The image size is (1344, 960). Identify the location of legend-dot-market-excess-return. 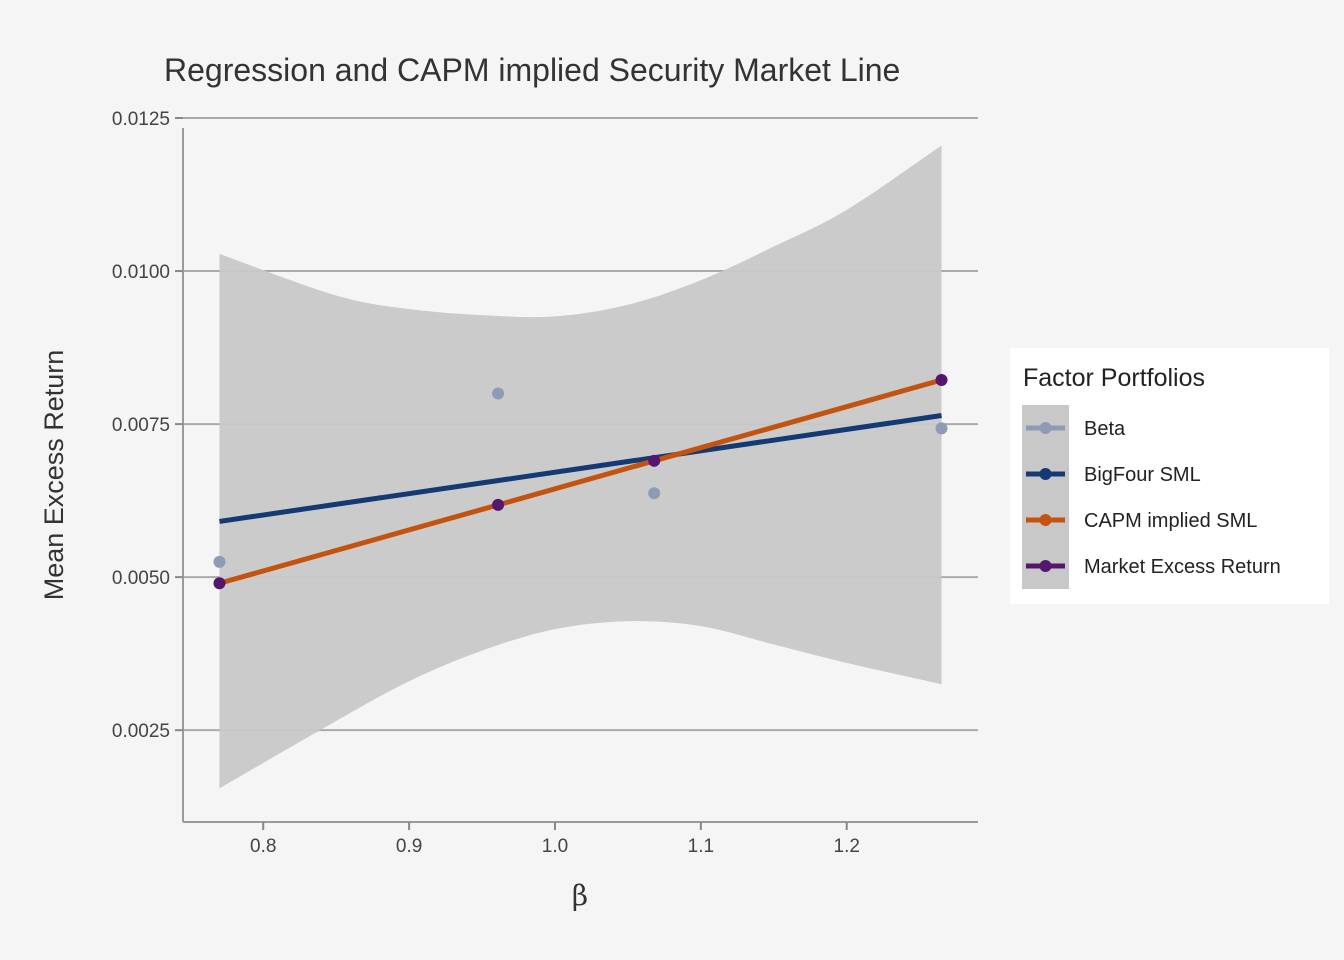
(1045, 566).